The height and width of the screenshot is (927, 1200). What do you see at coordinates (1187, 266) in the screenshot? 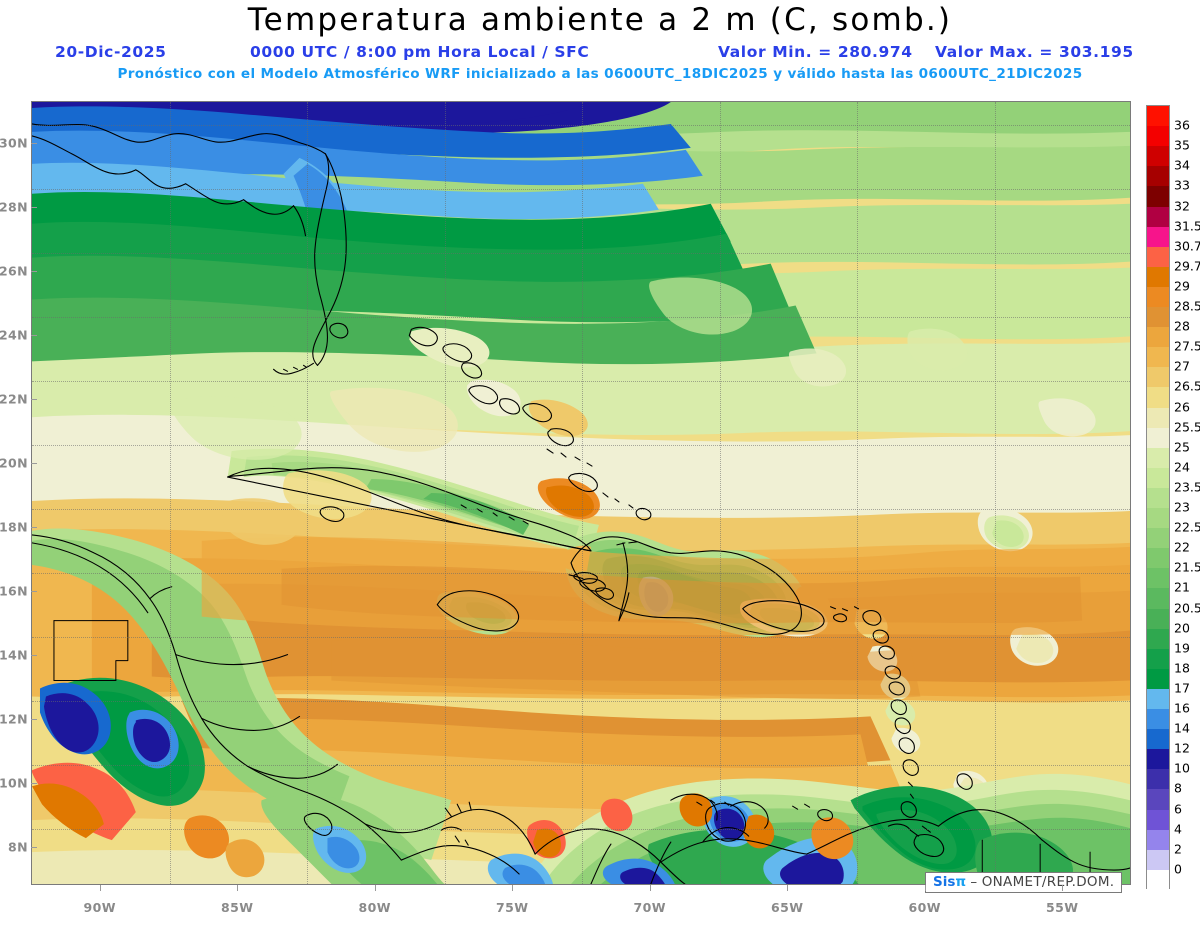
I see `colorbar-tick-label: 29.7` at bounding box center [1187, 266].